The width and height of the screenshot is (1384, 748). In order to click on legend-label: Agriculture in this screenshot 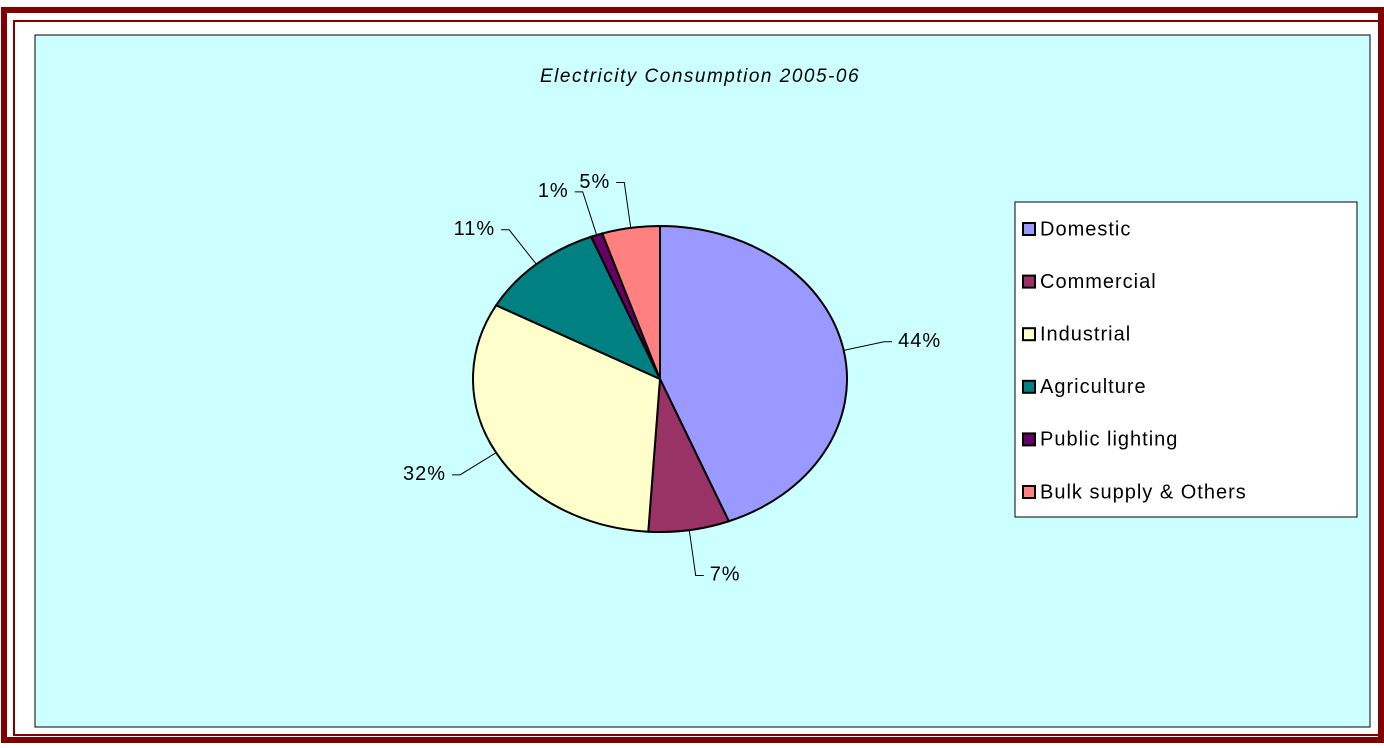, I will do `click(1093, 387)`.